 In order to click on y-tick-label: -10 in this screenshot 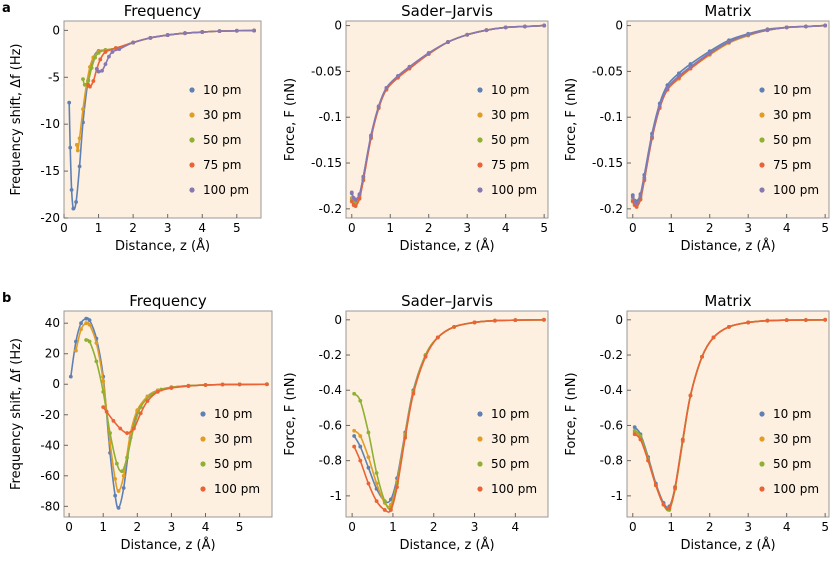, I will do `click(50, 124)`.